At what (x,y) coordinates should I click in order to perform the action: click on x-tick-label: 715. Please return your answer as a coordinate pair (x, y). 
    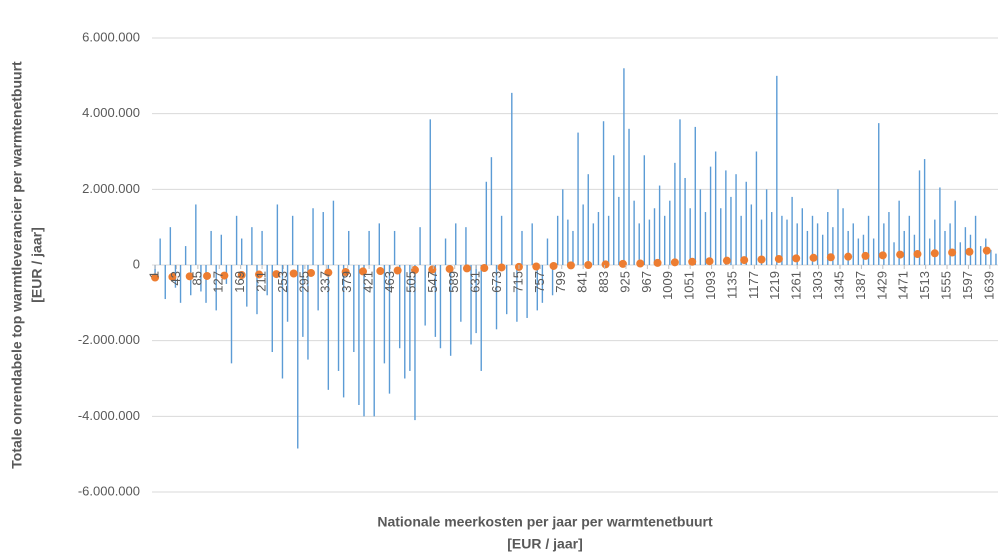
    Looking at the image, I should click on (517, 282).